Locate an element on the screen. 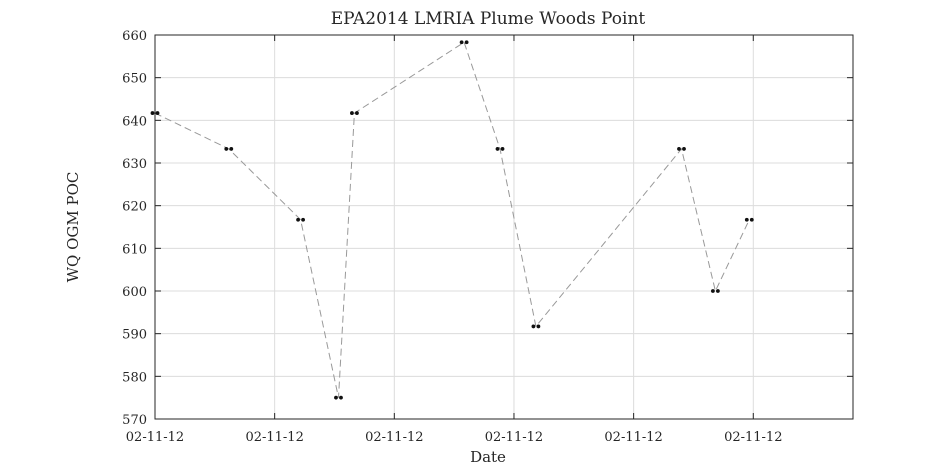  y-tick-label: 630 is located at coordinates (134, 164).